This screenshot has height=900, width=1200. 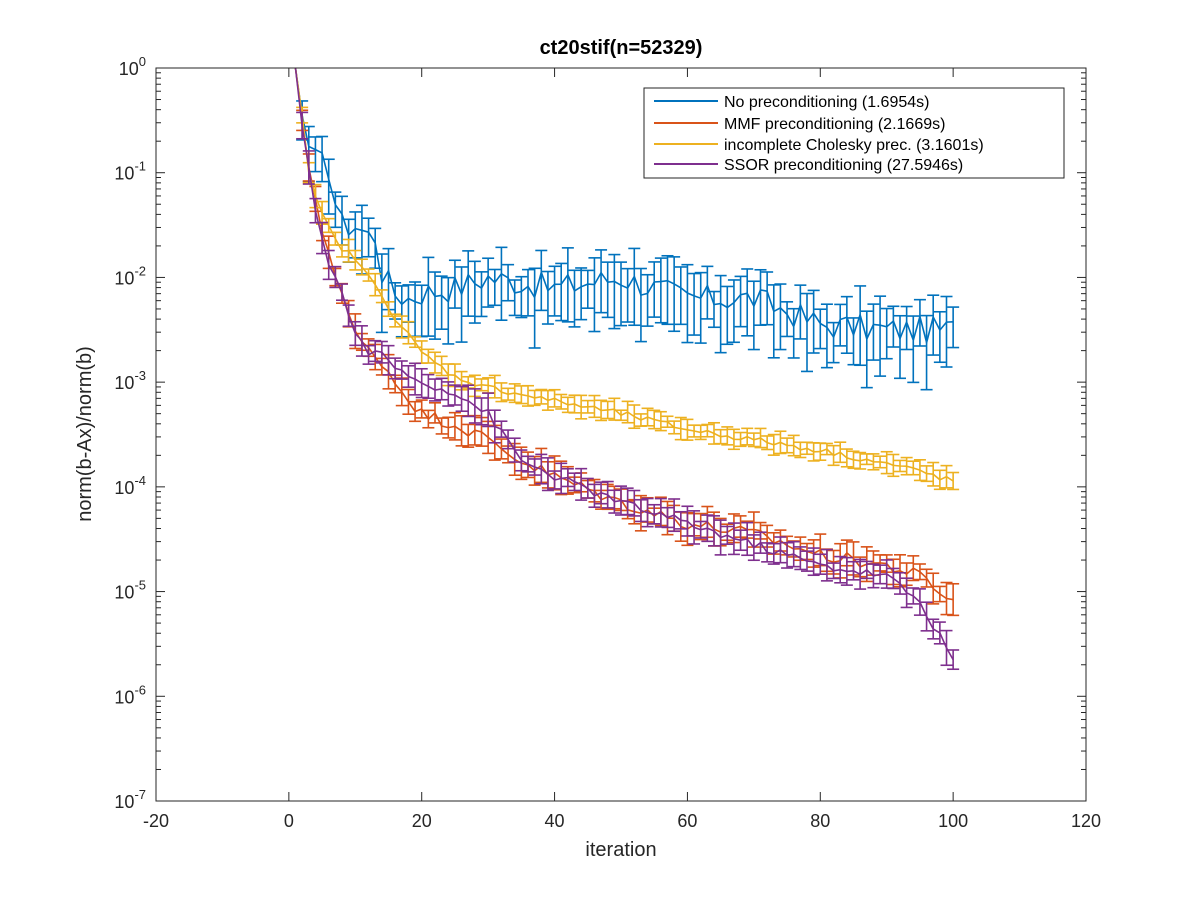 What do you see at coordinates (156, 821) in the screenshot?
I see `x-tick-label: -20` at bounding box center [156, 821].